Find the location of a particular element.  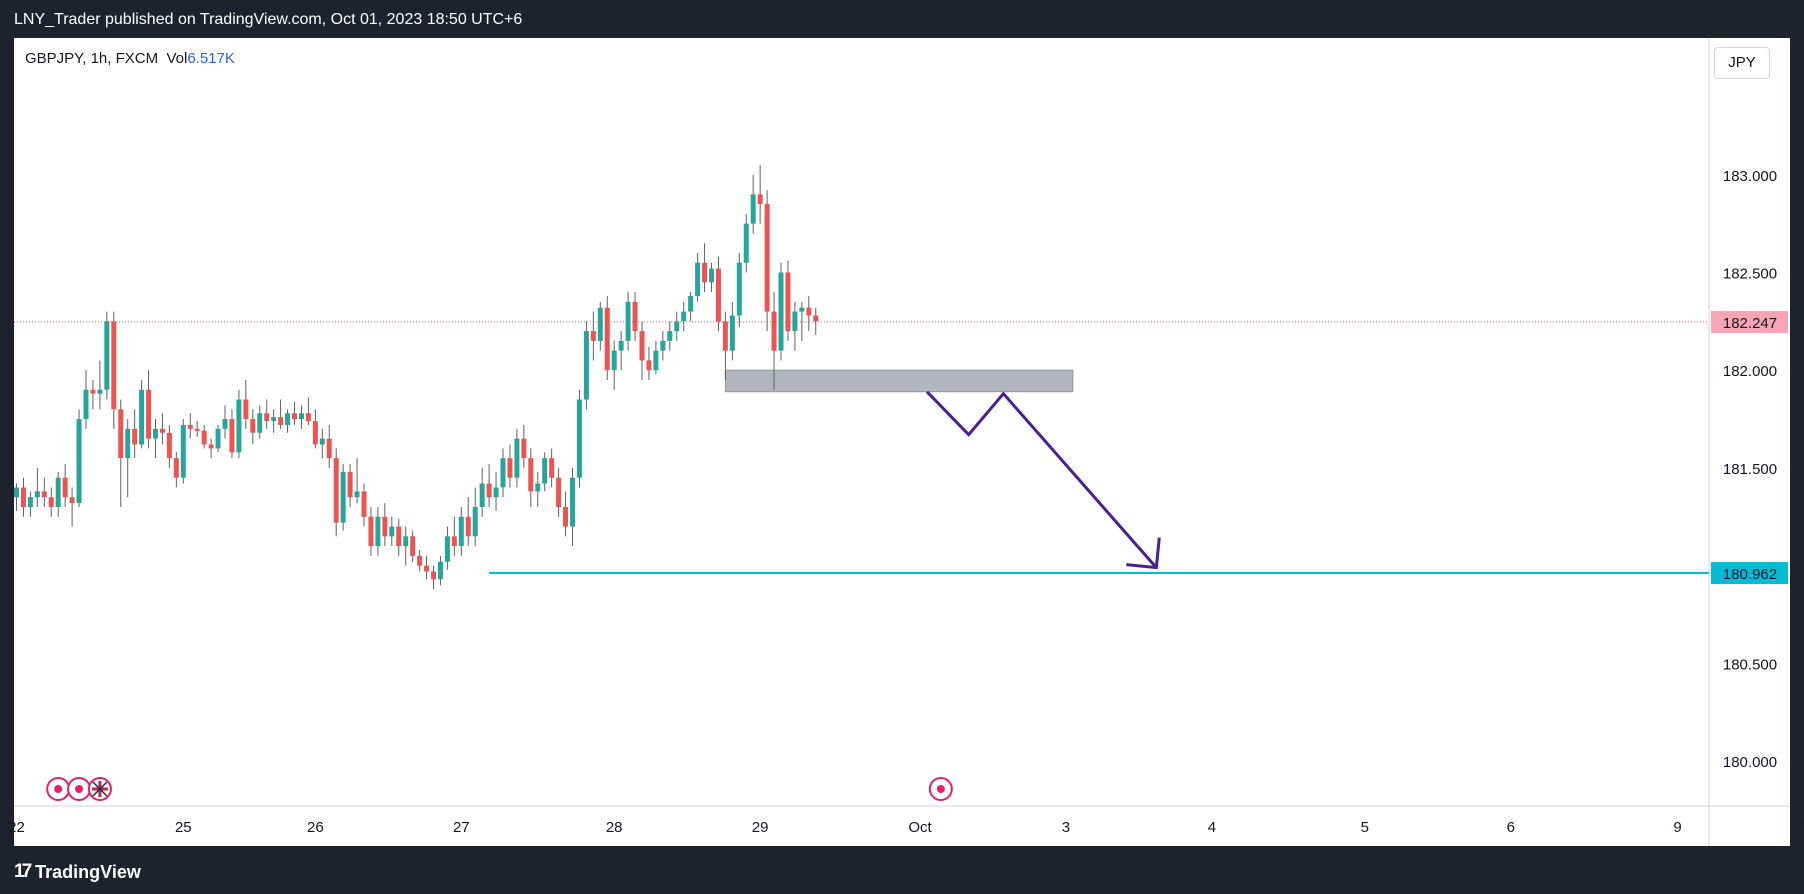

x-tick-label: 27 is located at coordinates (461, 827).